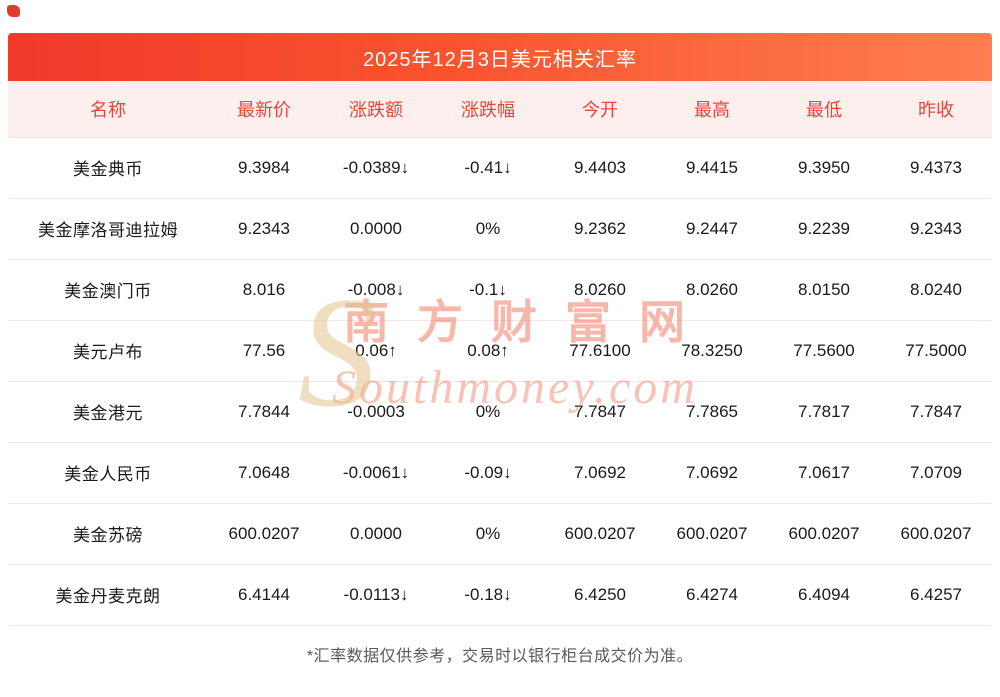  What do you see at coordinates (13, 11) in the screenshot?
I see `red-corner-mark-icon` at bounding box center [13, 11].